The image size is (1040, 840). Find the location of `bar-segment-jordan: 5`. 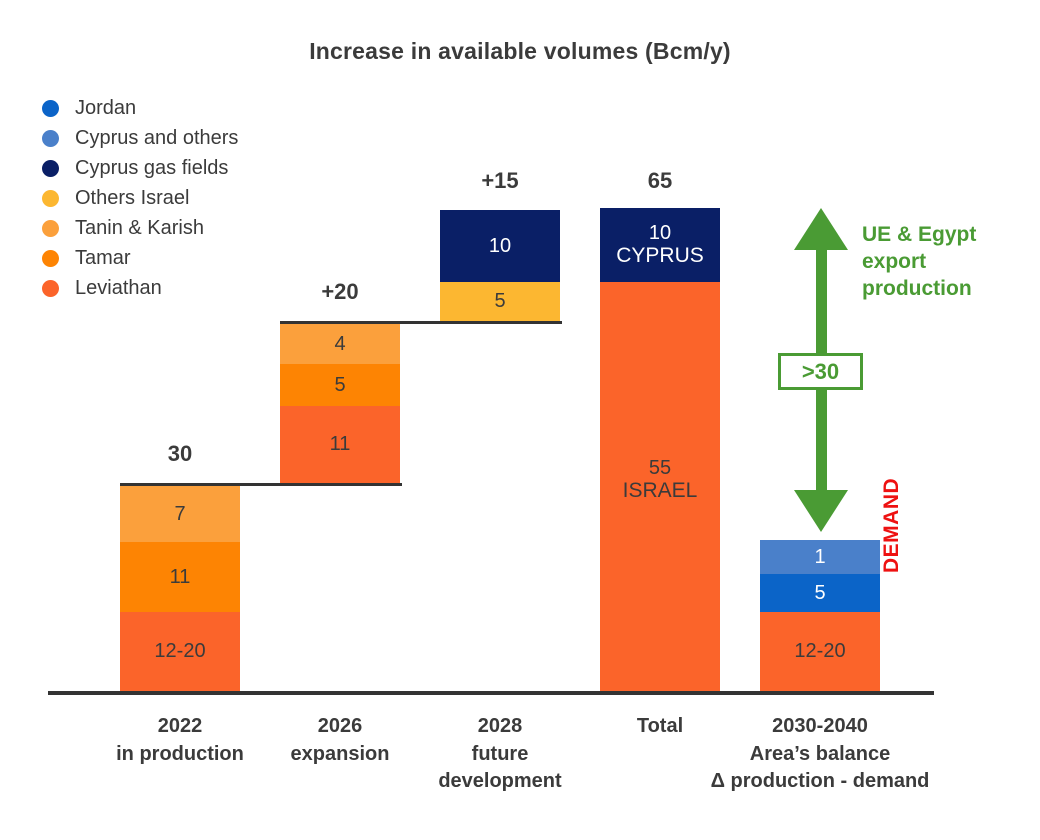

bar-segment-jordan: 5 is located at coordinates (820, 593).